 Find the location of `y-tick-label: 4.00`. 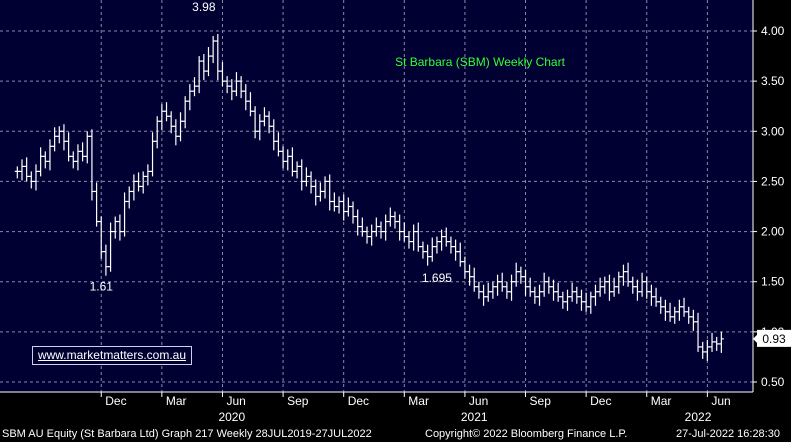

y-tick-label: 4.00 is located at coordinates (773, 31).